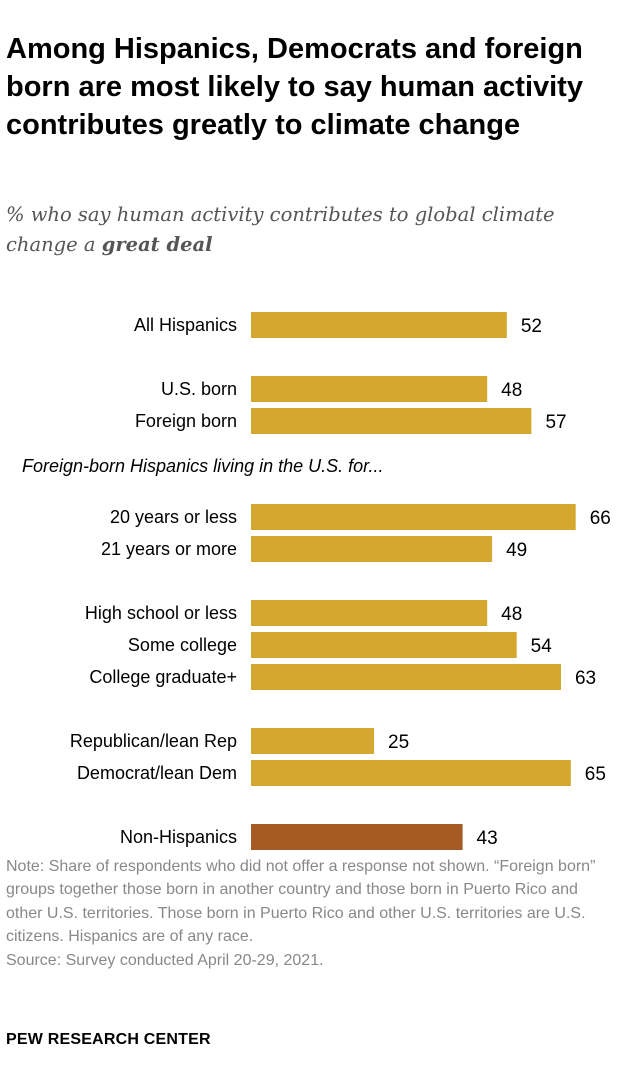  I want to click on bar-u-s-born, so click(369, 389).